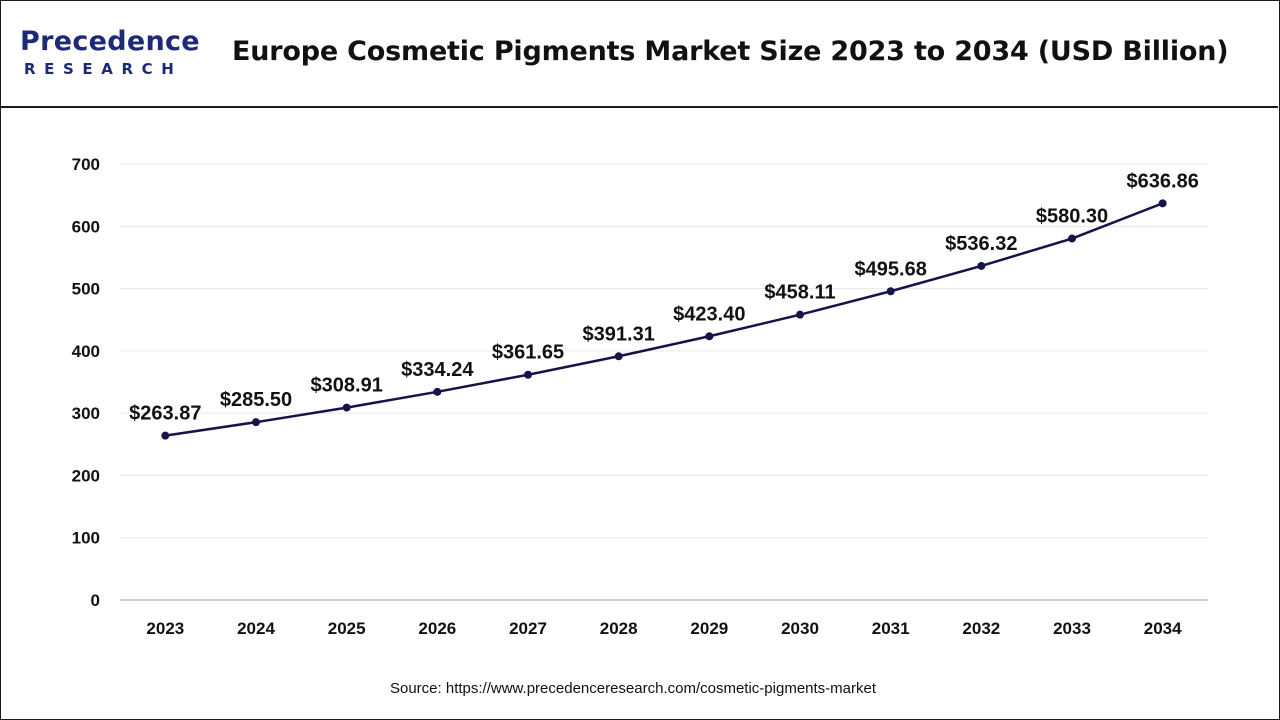  I want to click on x-tick-label: 2030, so click(800, 628).